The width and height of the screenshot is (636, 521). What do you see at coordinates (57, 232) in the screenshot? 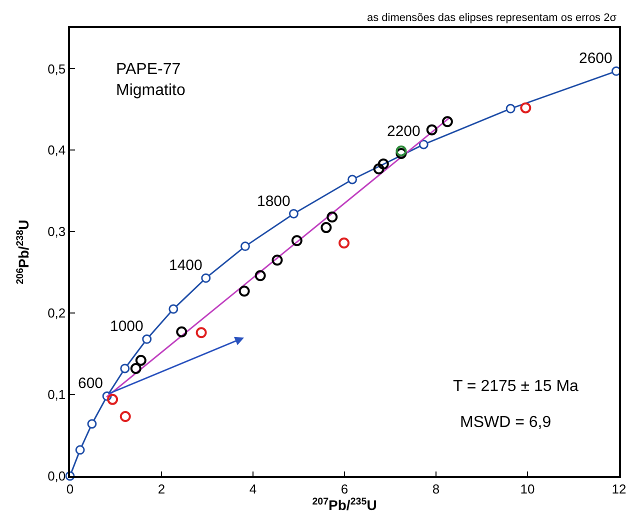
I see `y-tick-label: 0,3` at bounding box center [57, 232].